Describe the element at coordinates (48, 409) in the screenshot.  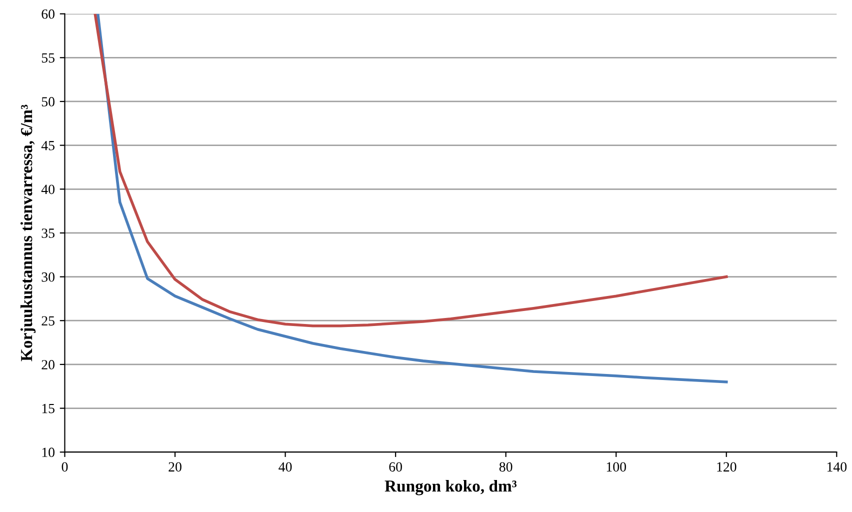
I see `y-tick-label: 15` at that location.